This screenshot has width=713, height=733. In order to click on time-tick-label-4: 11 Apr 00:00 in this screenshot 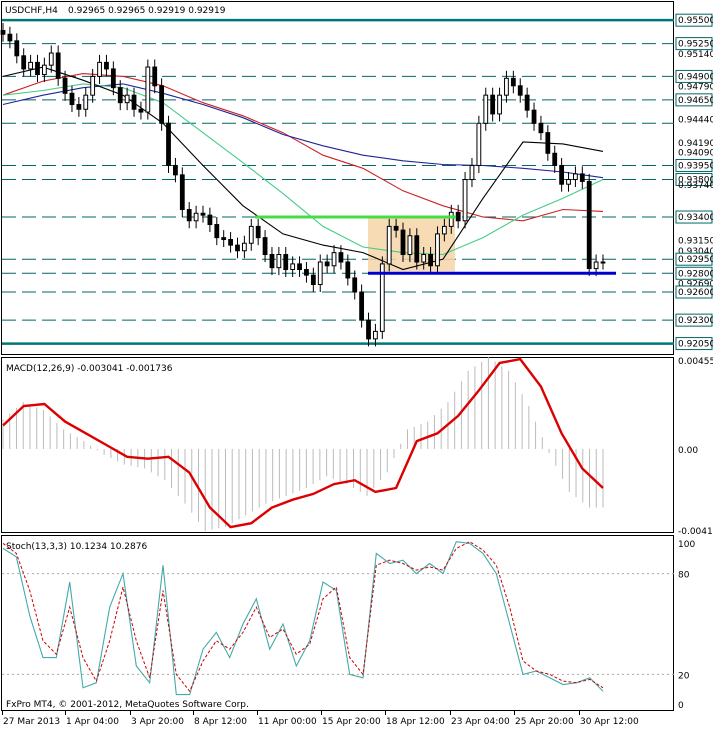, I will do `click(287, 722)`.